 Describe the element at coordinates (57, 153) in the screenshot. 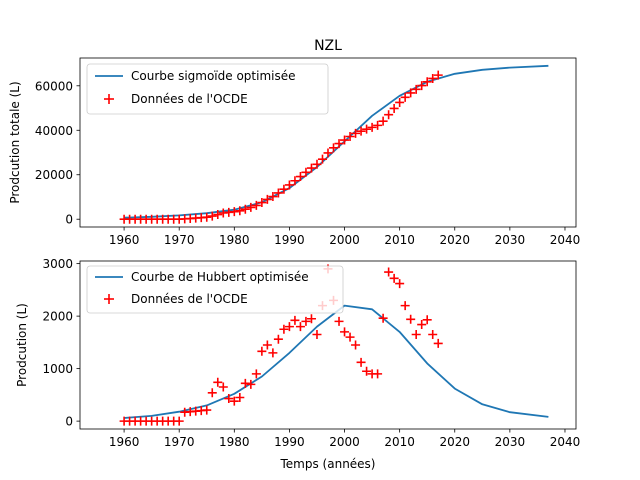

I see `y-ticks-top: 0 20000 40000 60000` at that location.